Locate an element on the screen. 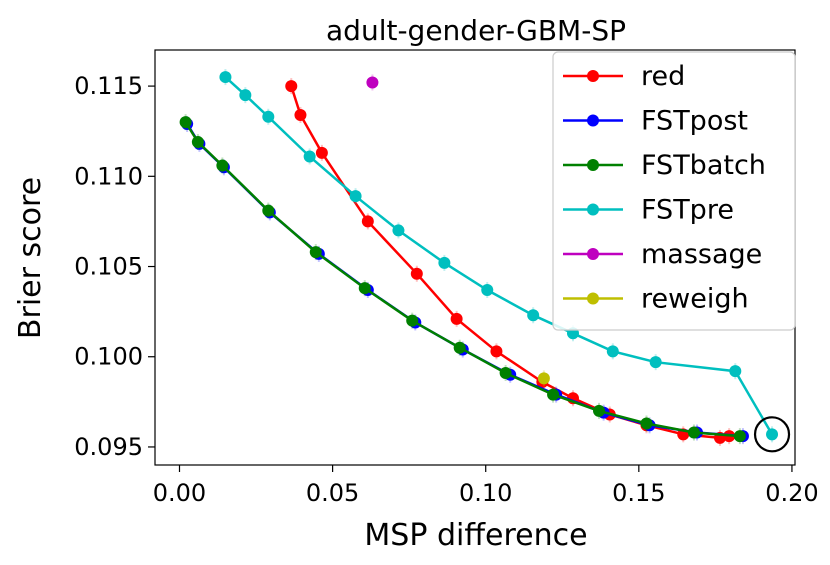 This screenshot has height=565, width=830. legend: red FSTpost FSTbatch FSTpre massage reweigh is located at coordinates (674, 191).